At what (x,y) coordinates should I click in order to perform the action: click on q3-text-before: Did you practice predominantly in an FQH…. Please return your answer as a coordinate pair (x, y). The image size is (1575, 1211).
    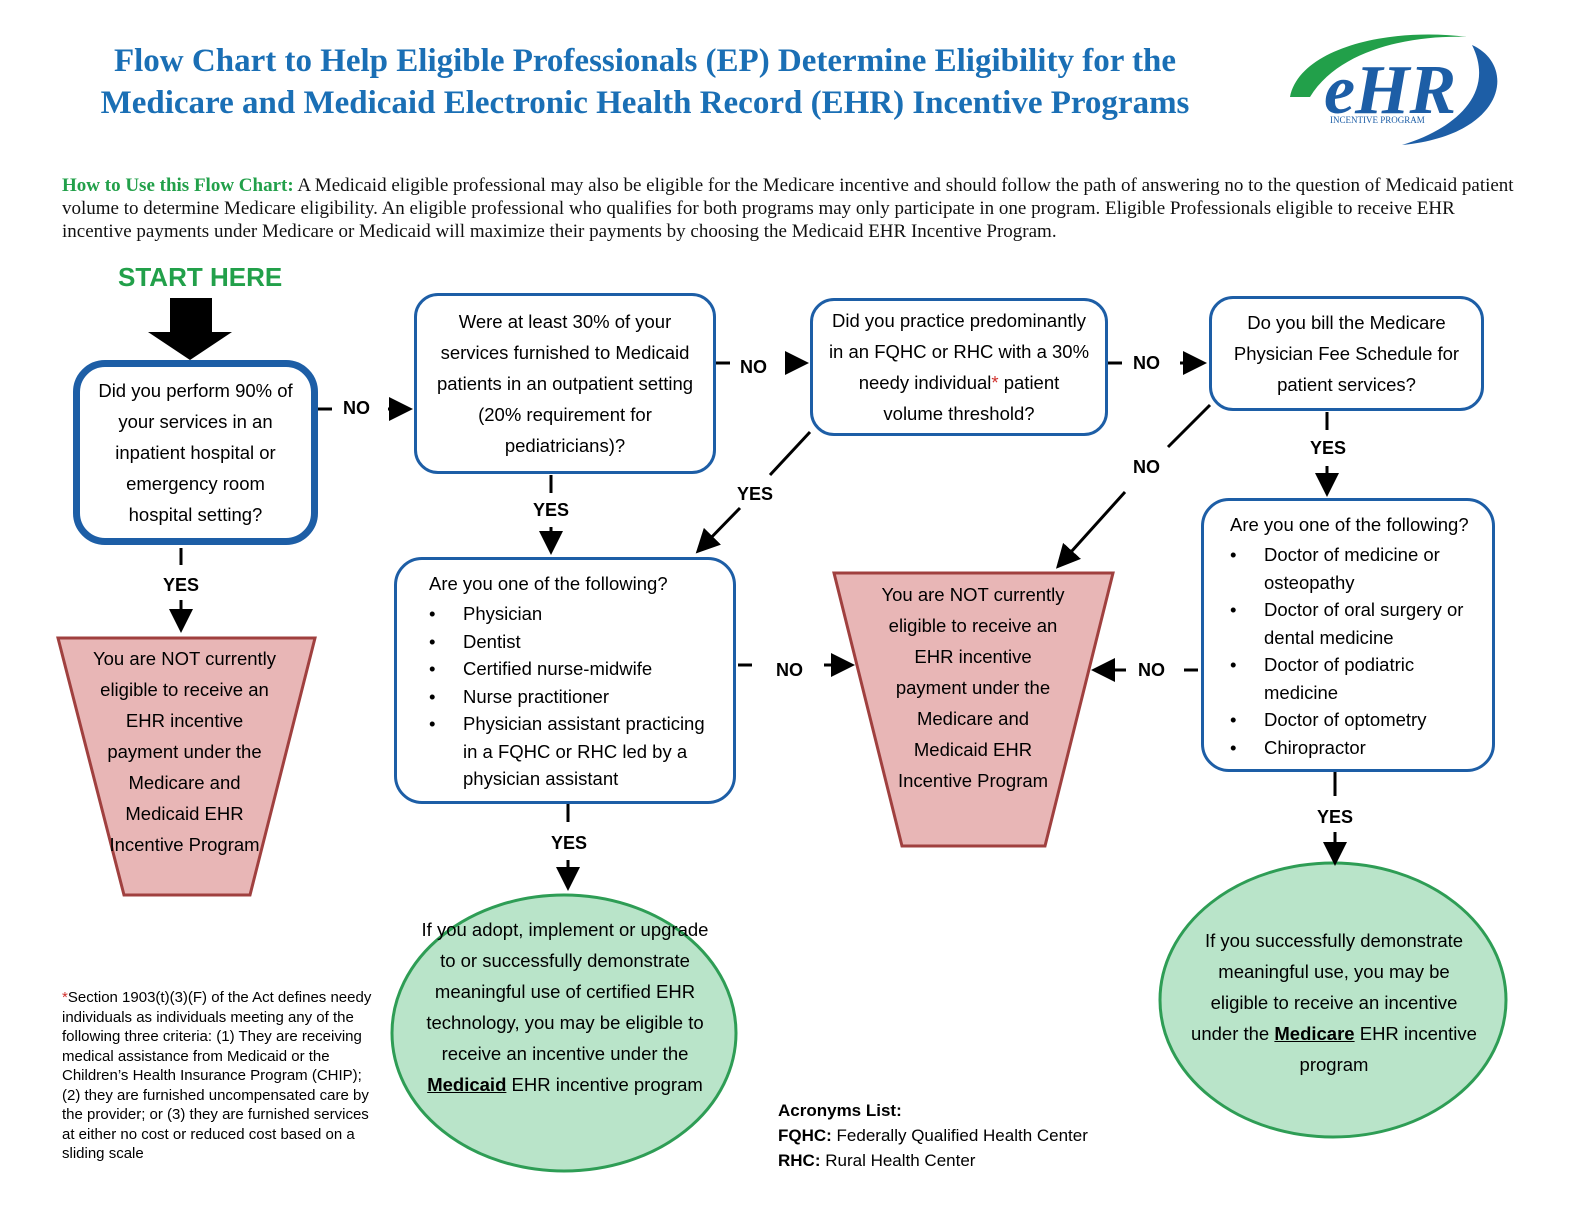
    Looking at the image, I should click on (959, 351).